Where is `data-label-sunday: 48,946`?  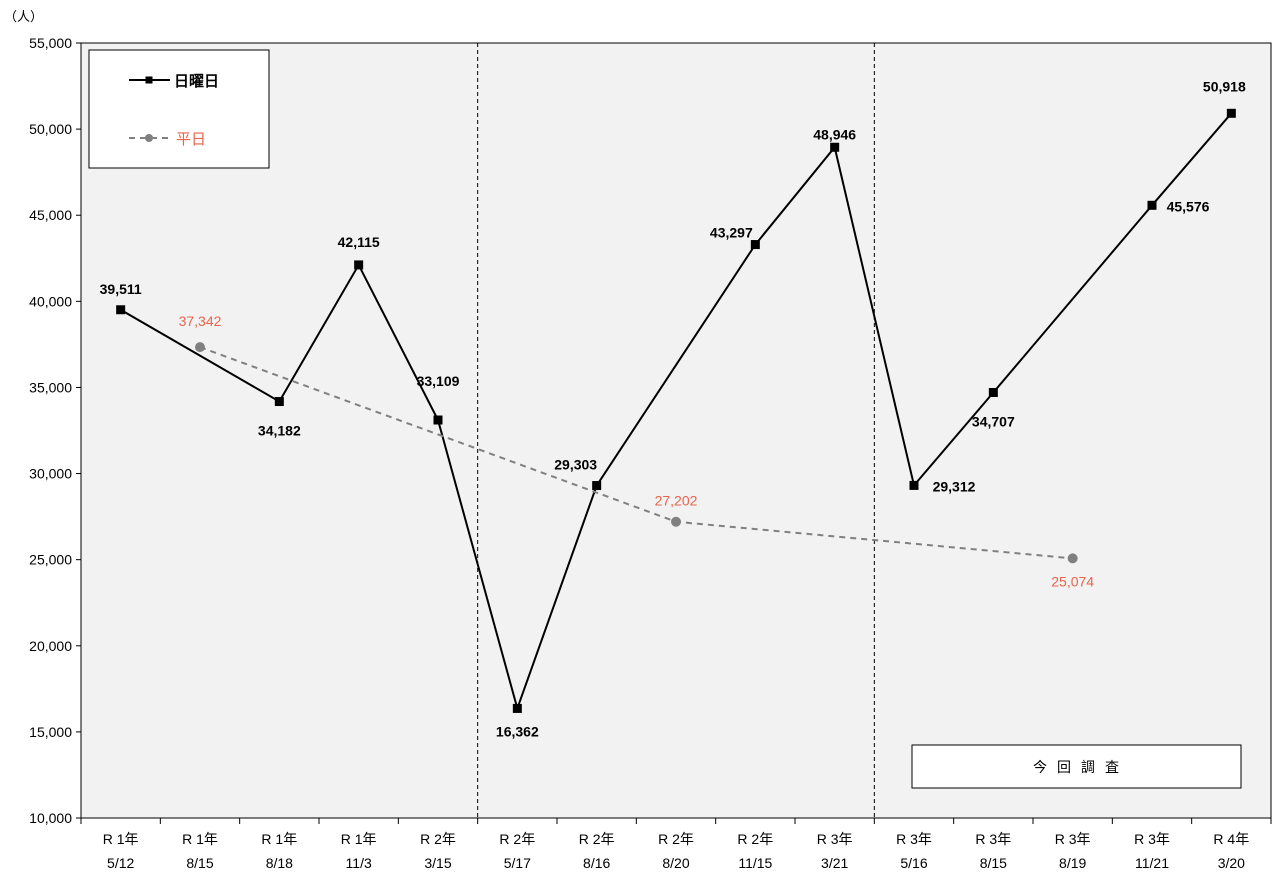
data-label-sunday: 48,946 is located at coordinates (834, 134).